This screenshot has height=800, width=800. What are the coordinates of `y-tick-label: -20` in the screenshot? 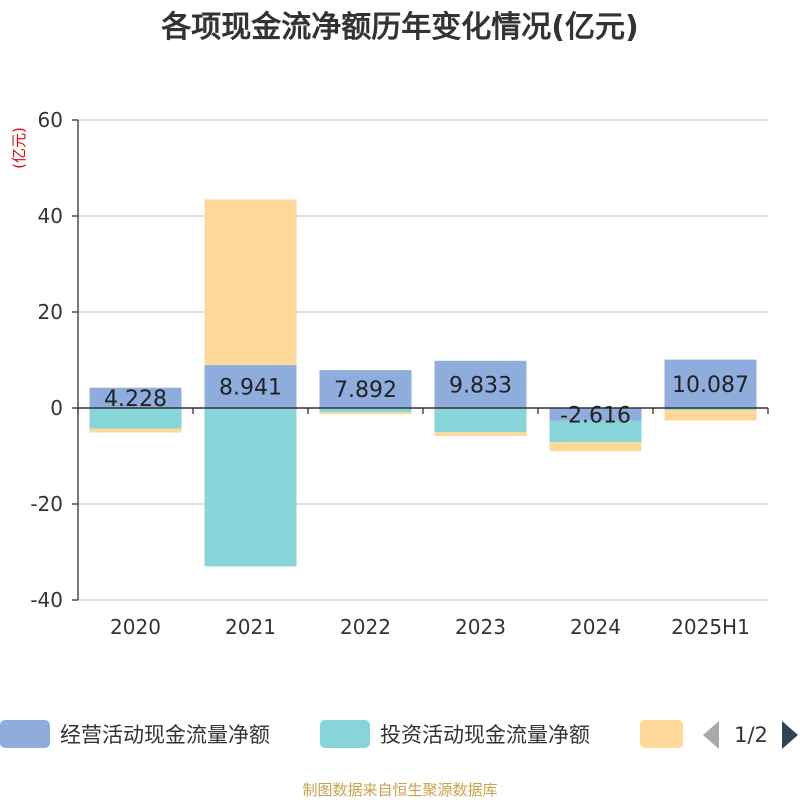 It's located at (46, 504).